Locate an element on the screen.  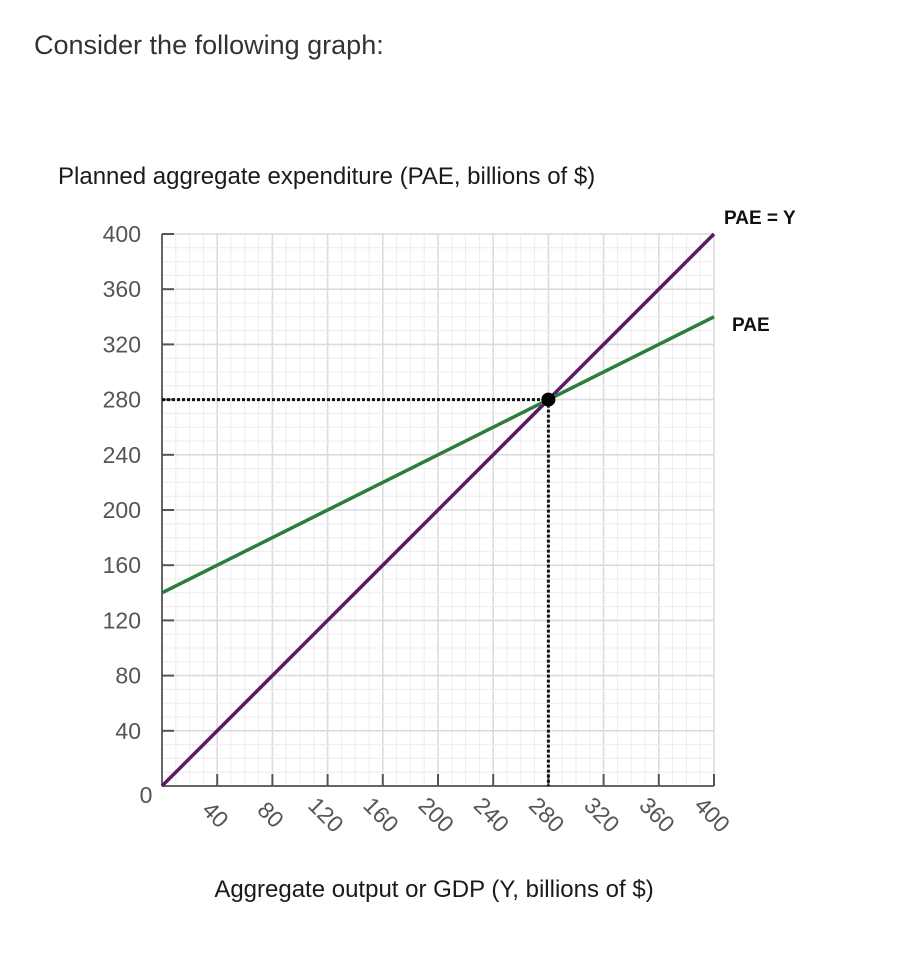
origin-label: 0 is located at coordinates (146, 795).